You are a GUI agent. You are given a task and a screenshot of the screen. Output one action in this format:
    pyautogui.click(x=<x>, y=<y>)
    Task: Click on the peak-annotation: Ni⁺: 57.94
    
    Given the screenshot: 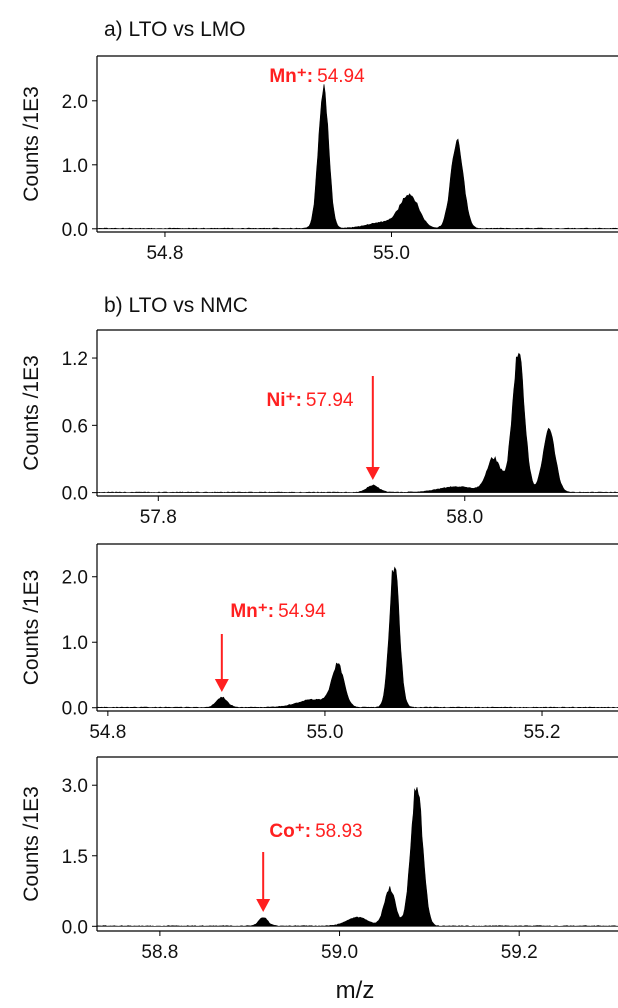 What is the action you would take?
    pyautogui.click(x=310, y=400)
    